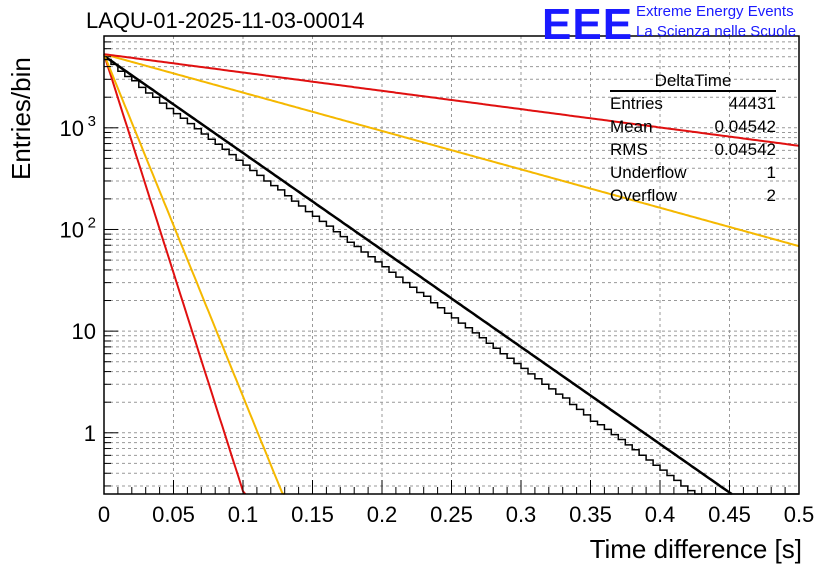 The image size is (836, 572). I want to click on eee-subtitle-2: La Scienza nelle Scuole, so click(716, 31).